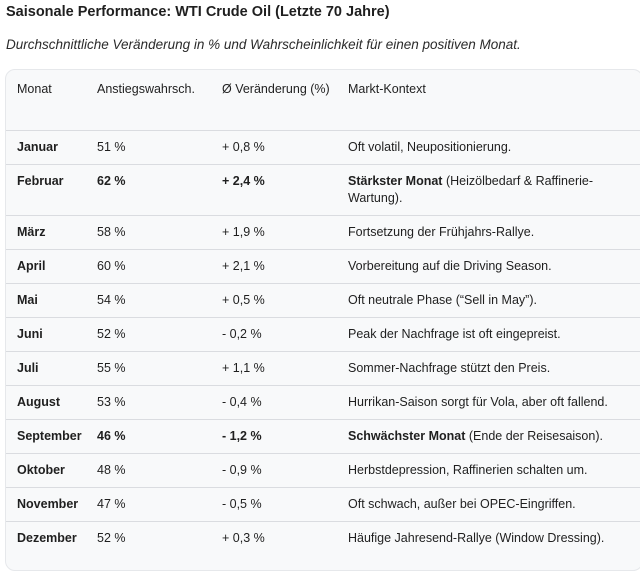 The width and height of the screenshot is (640, 571). What do you see at coordinates (159, 147) in the screenshot?
I see `cell-probability: 51 %` at bounding box center [159, 147].